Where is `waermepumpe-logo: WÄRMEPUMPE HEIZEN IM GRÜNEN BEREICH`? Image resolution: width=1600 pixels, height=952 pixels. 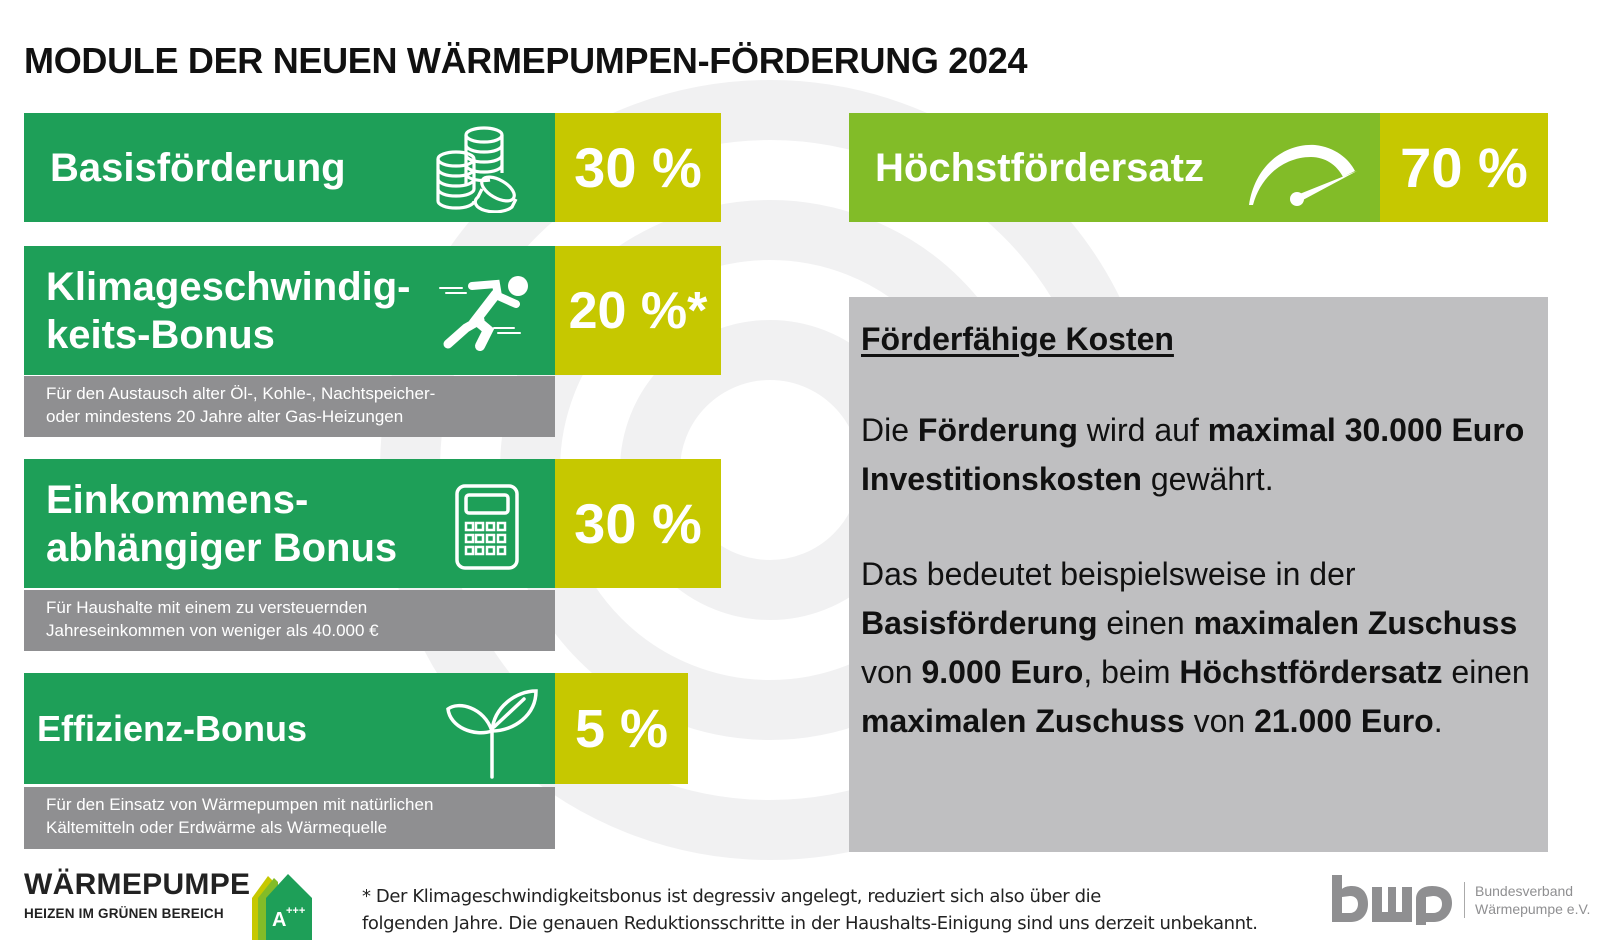
waermepumpe-logo: WÄRMEPUMPE HEIZEN IM GRÜNEN BEREICH is located at coordinates (137, 895).